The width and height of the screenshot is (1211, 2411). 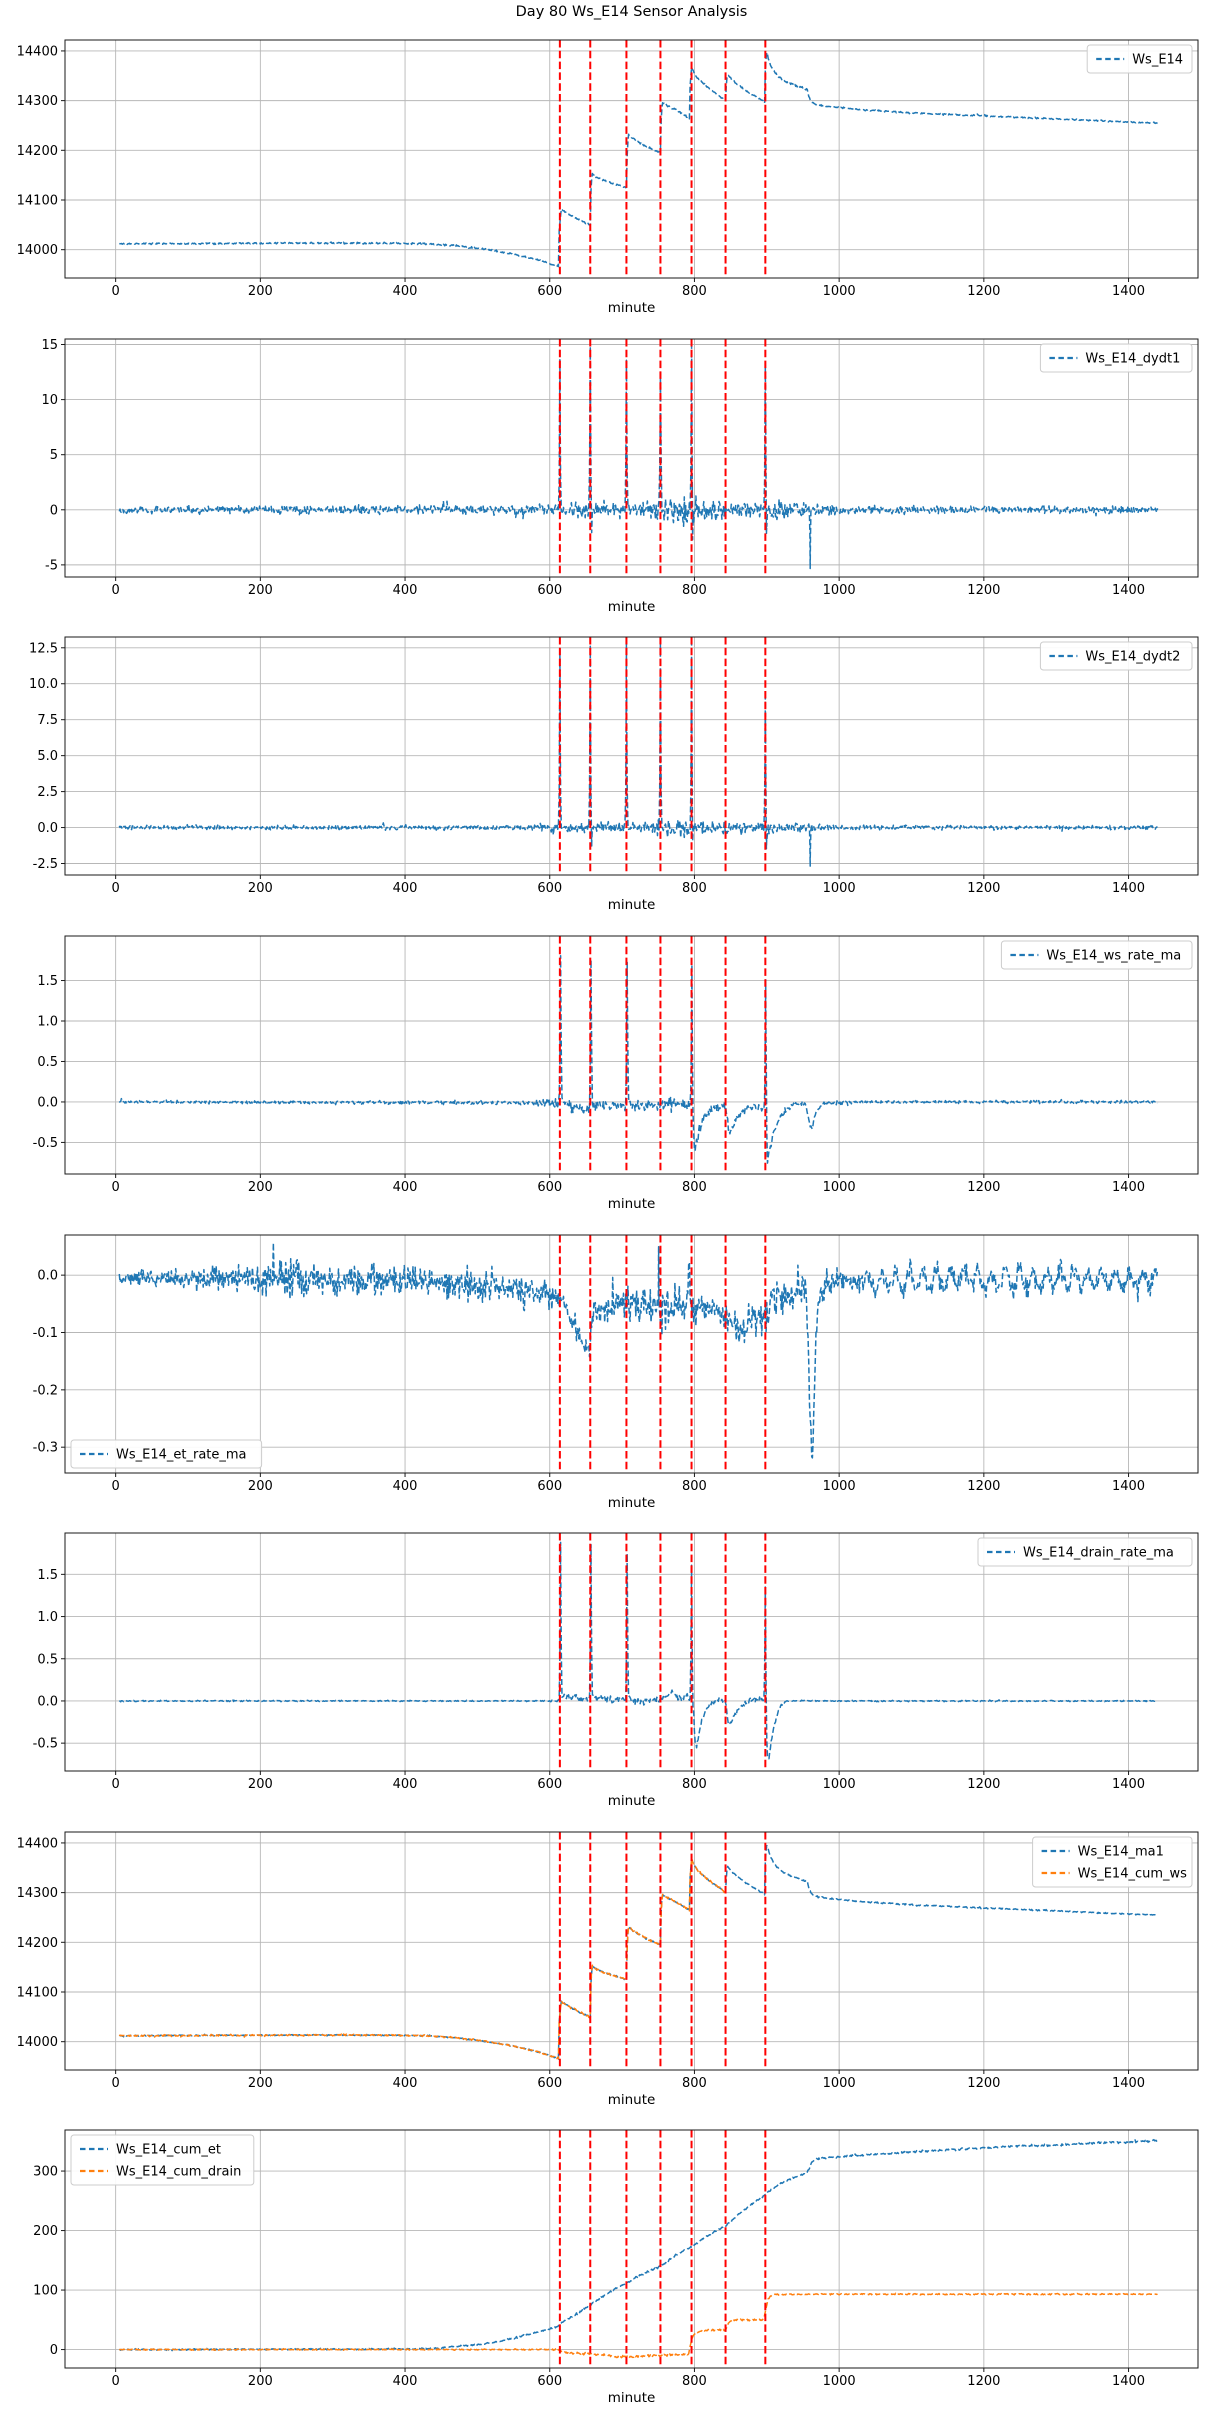 What do you see at coordinates (1157, 60) in the screenshot?
I see `legend-label: Ws_E14` at bounding box center [1157, 60].